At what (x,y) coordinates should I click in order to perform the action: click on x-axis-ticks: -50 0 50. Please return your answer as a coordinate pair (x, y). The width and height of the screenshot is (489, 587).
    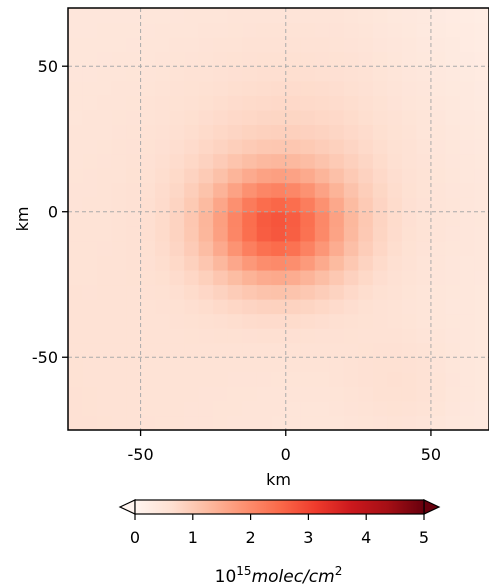
    Looking at the image, I should click on (284, 447).